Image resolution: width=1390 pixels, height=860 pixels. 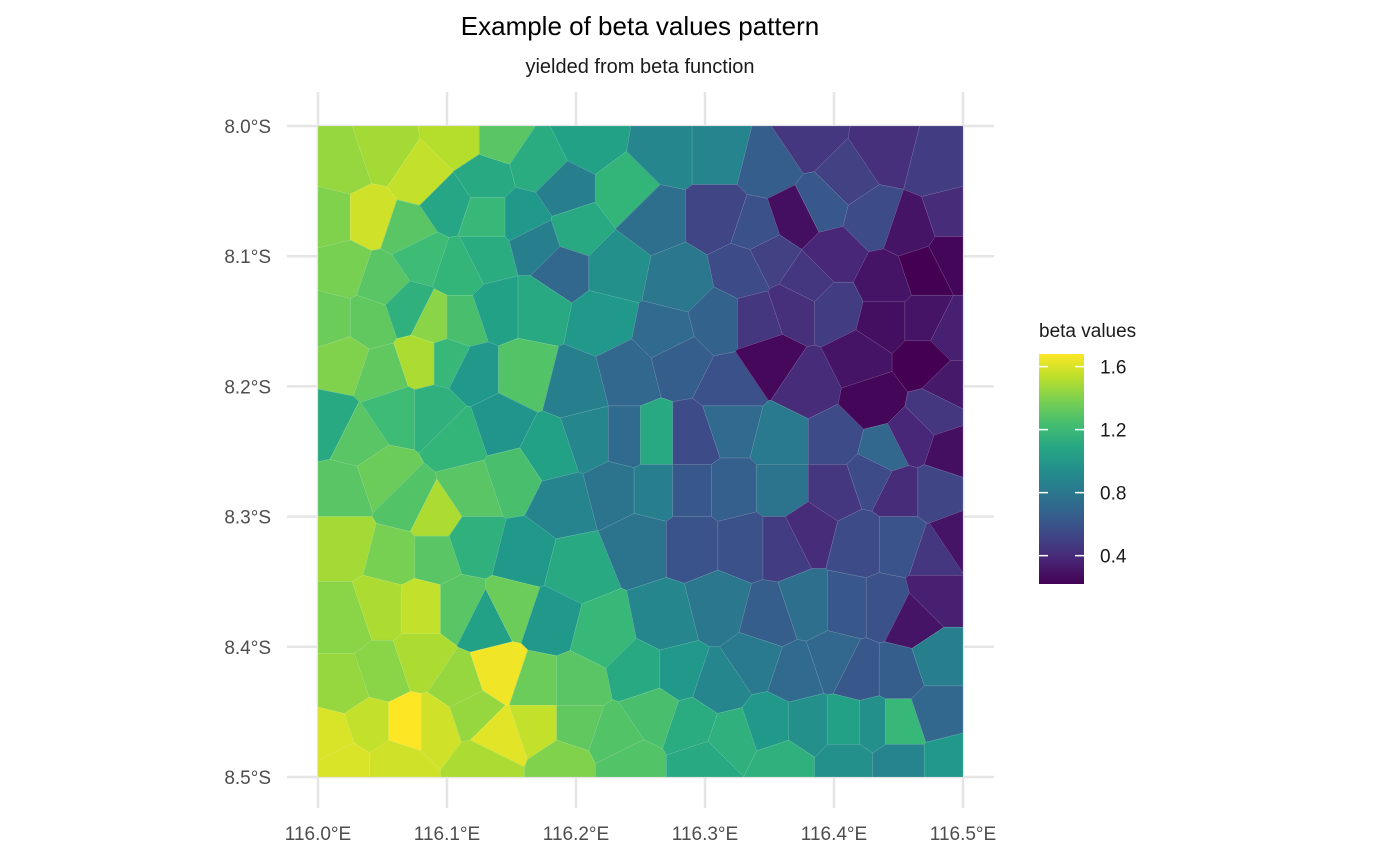 What do you see at coordinates (1087, 331) in the screenshot?
I see `legend-title: beta values` at bounding box center [1087, 331].